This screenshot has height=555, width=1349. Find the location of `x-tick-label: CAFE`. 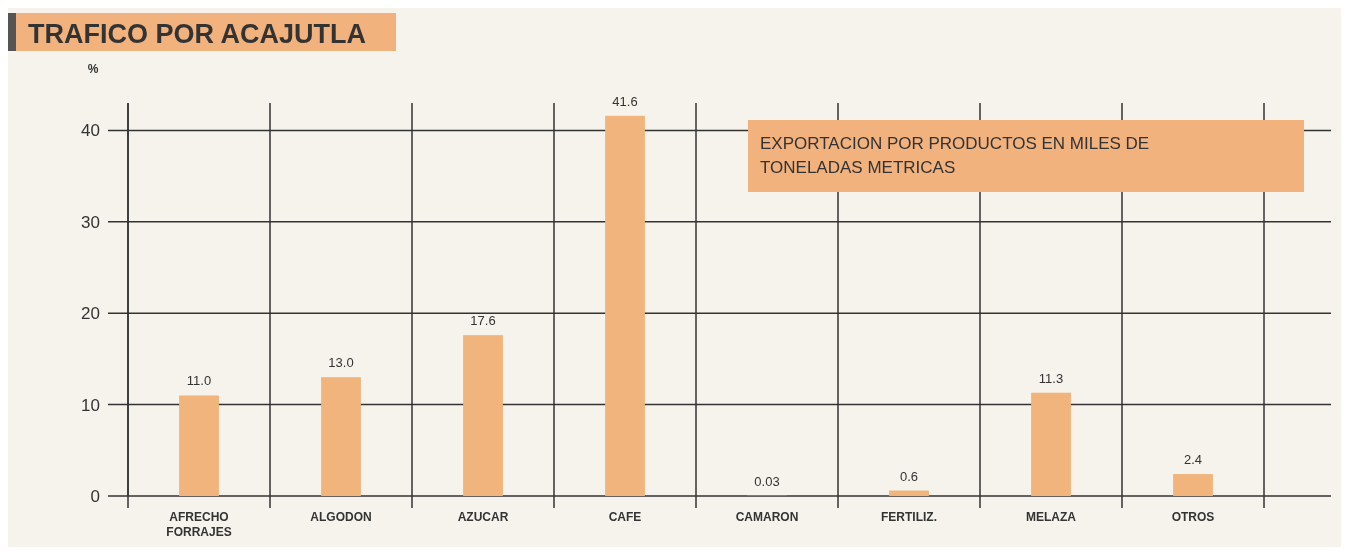

x-tick-label: CAFE is located at coordinates (625, 517).